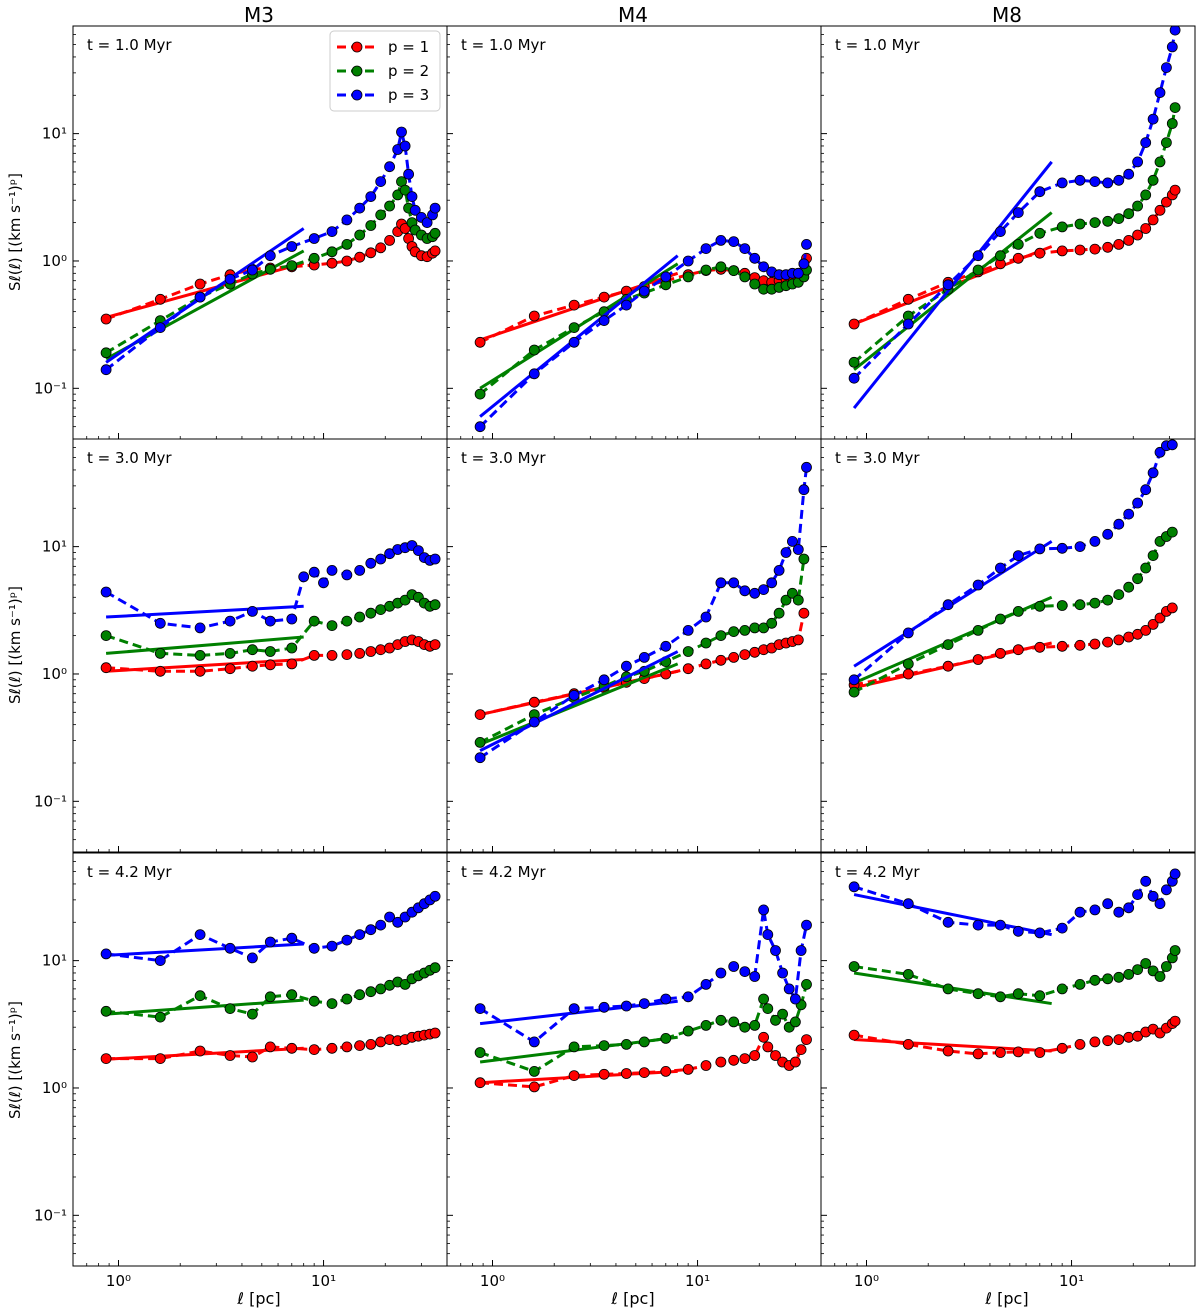  What do you see at coordinates (15, 645) in the screenshot?
I see `y-axis-label-row-2: Sℓ(ℓ) [(km s⁻¹)ᵖ]` at bounding box center [15, 645].